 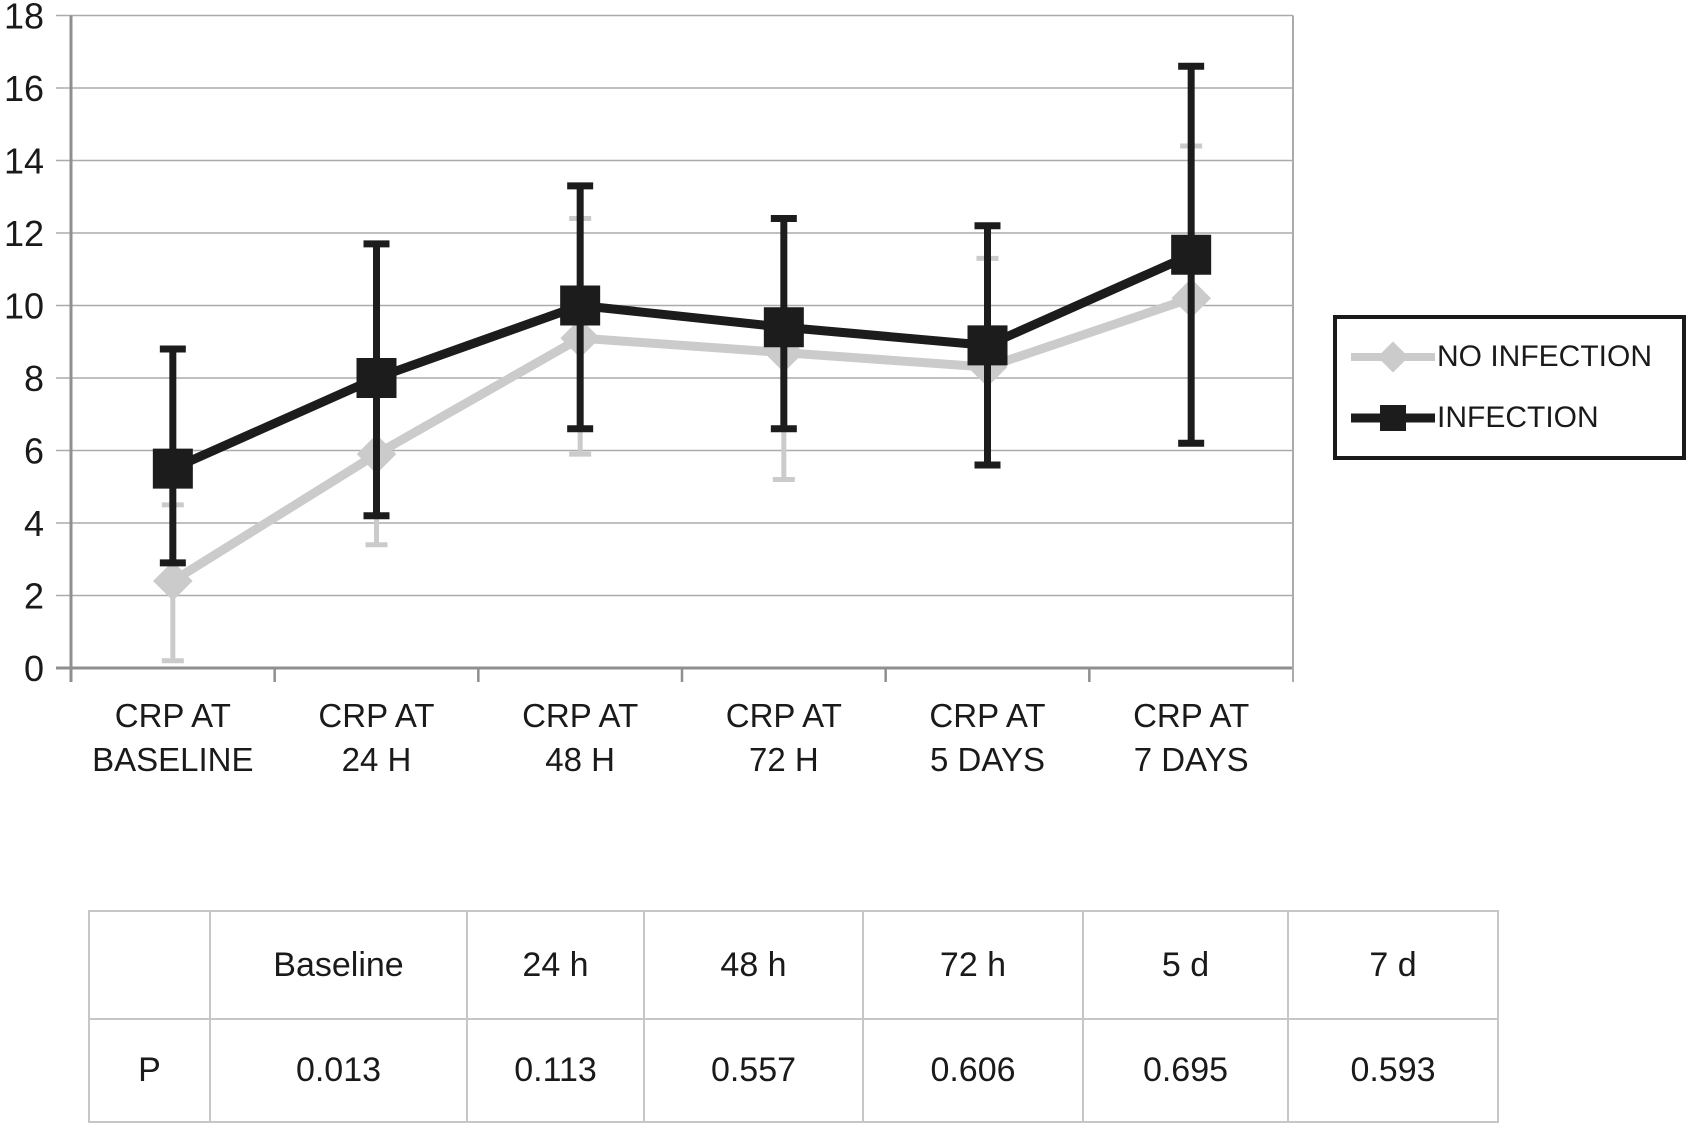 What do you see at coordinates (34, 668) in the screenshot?
I see `y-tick-label: 0` at bounding box center [34, 668].